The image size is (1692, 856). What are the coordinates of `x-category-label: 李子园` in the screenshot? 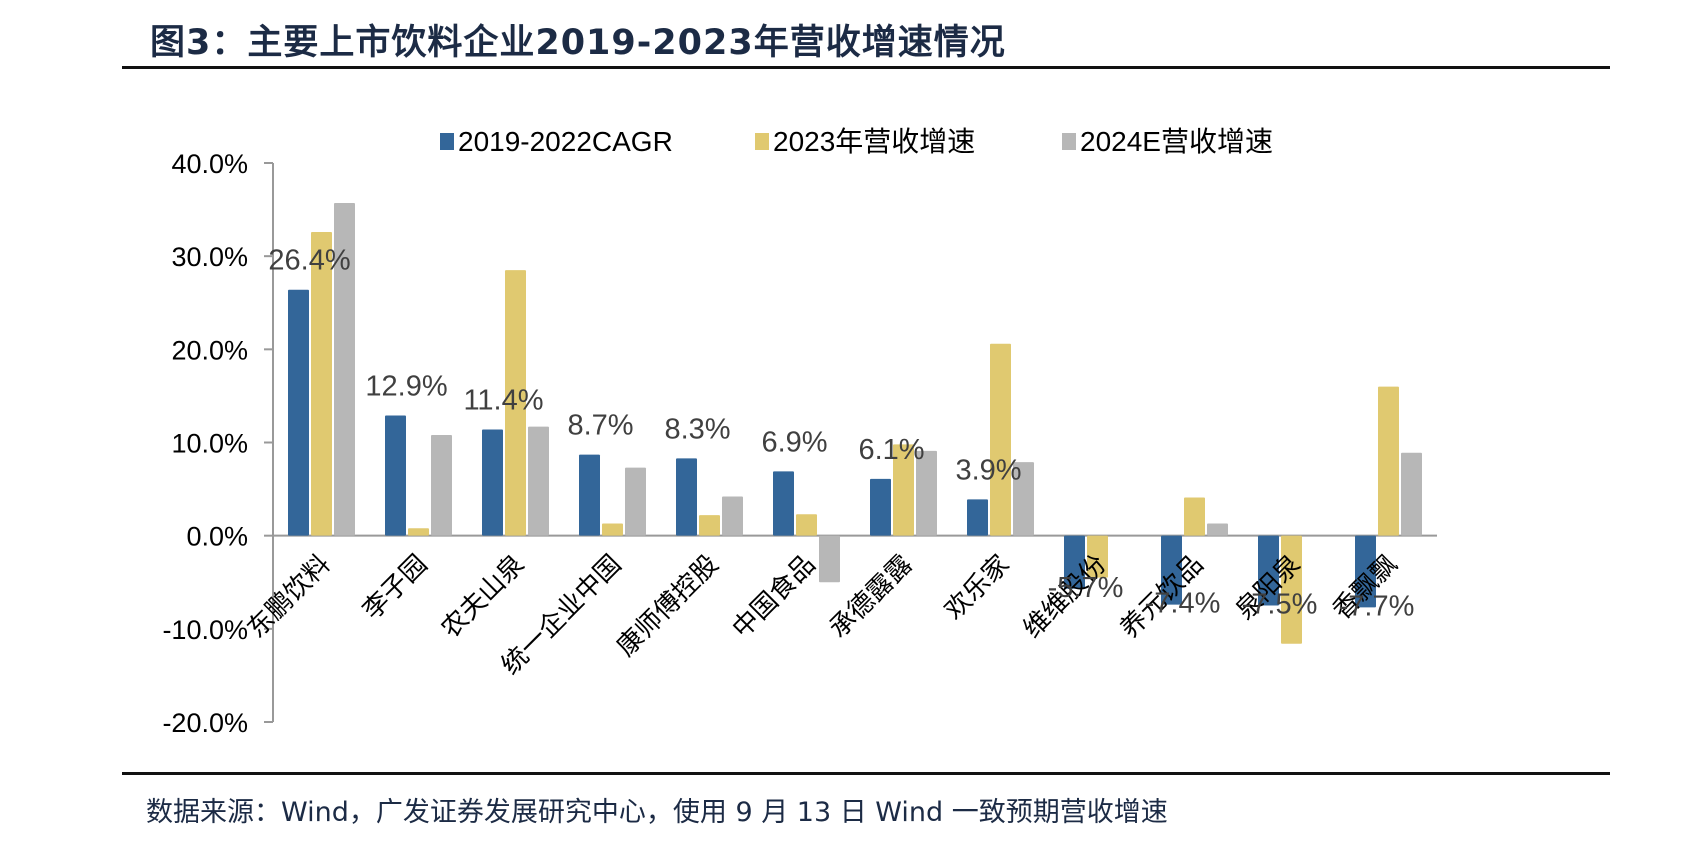 It's located at (395, 587).